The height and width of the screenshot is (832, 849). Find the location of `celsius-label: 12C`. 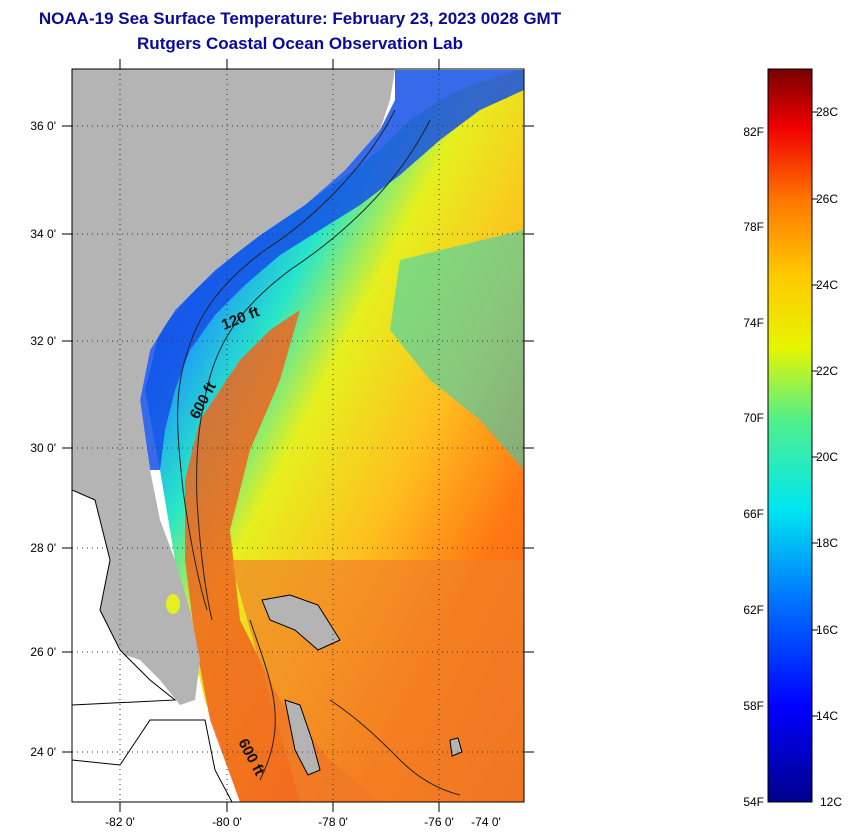

celsius-label: 12C is located at coordinates (831, 802).